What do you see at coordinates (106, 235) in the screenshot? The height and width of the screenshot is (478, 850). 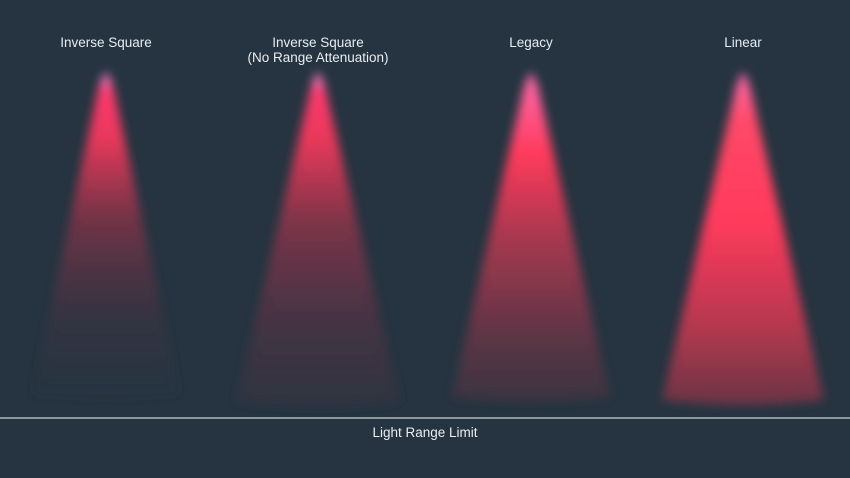 I see `cone-inverse-square` at bounding box center [106, 235].